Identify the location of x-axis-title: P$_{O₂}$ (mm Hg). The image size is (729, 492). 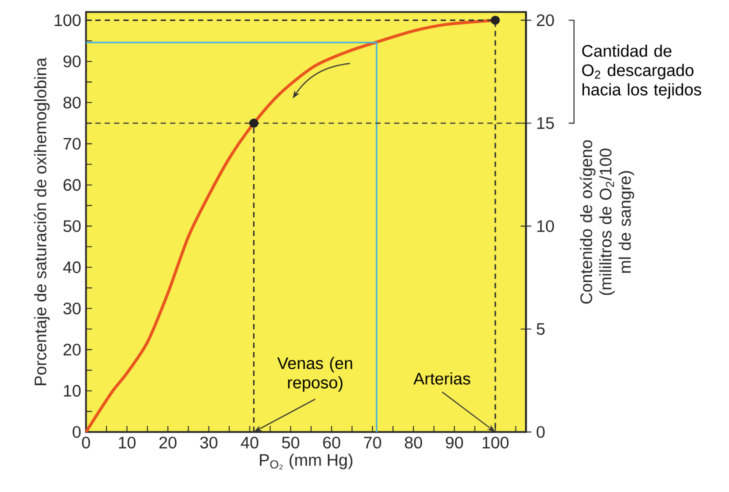
(306, 462).